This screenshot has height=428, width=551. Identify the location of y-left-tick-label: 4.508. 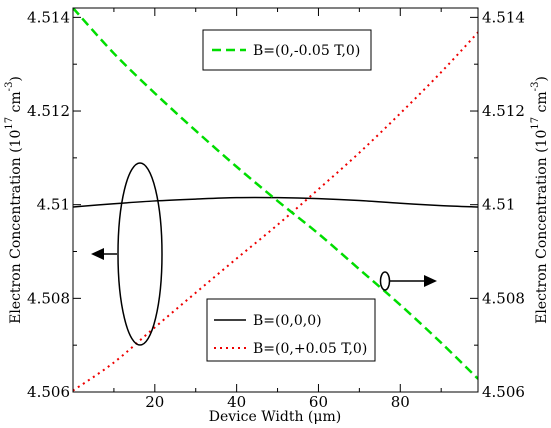
(48, 298).